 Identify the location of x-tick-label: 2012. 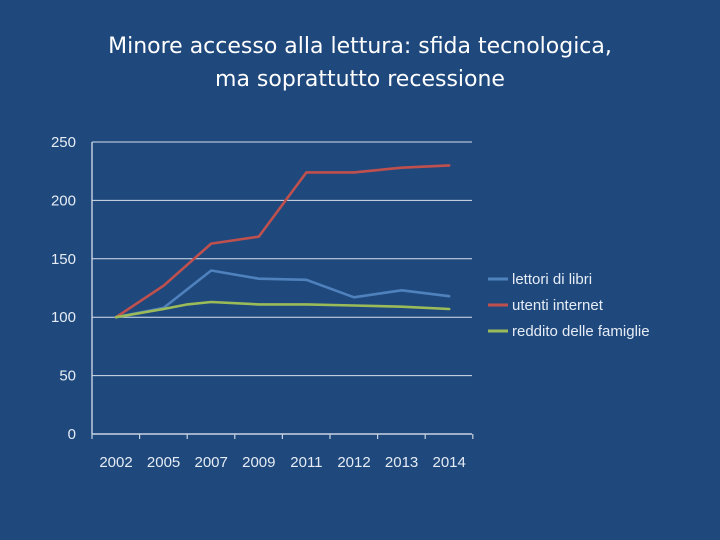
(353, 462).